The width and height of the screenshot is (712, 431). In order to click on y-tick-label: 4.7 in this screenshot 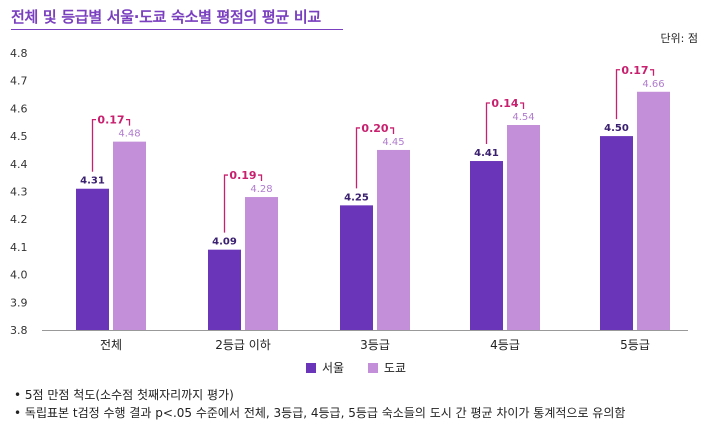, I will do `click(19, 81)`.